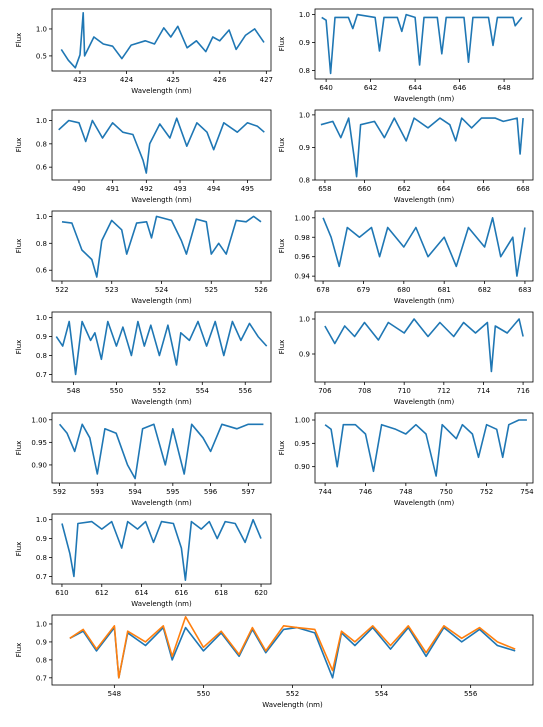 The width and height of the screenshot is (543, 727). Describe the element at coordinates (523, 391) in the screenshot. I see `x-tick-label: 716` at that location.